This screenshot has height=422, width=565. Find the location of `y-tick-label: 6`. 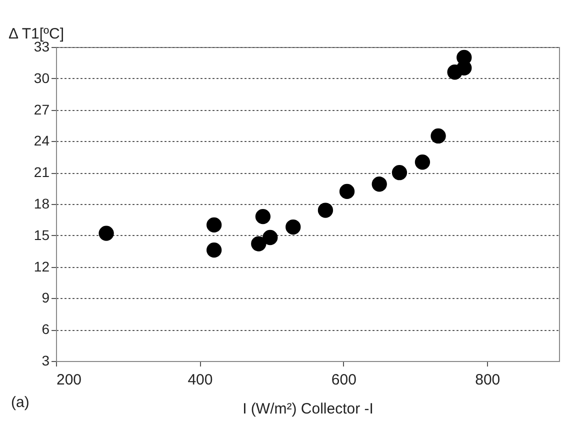

y-tick-label: 6 is located at coordinates (46, 329).